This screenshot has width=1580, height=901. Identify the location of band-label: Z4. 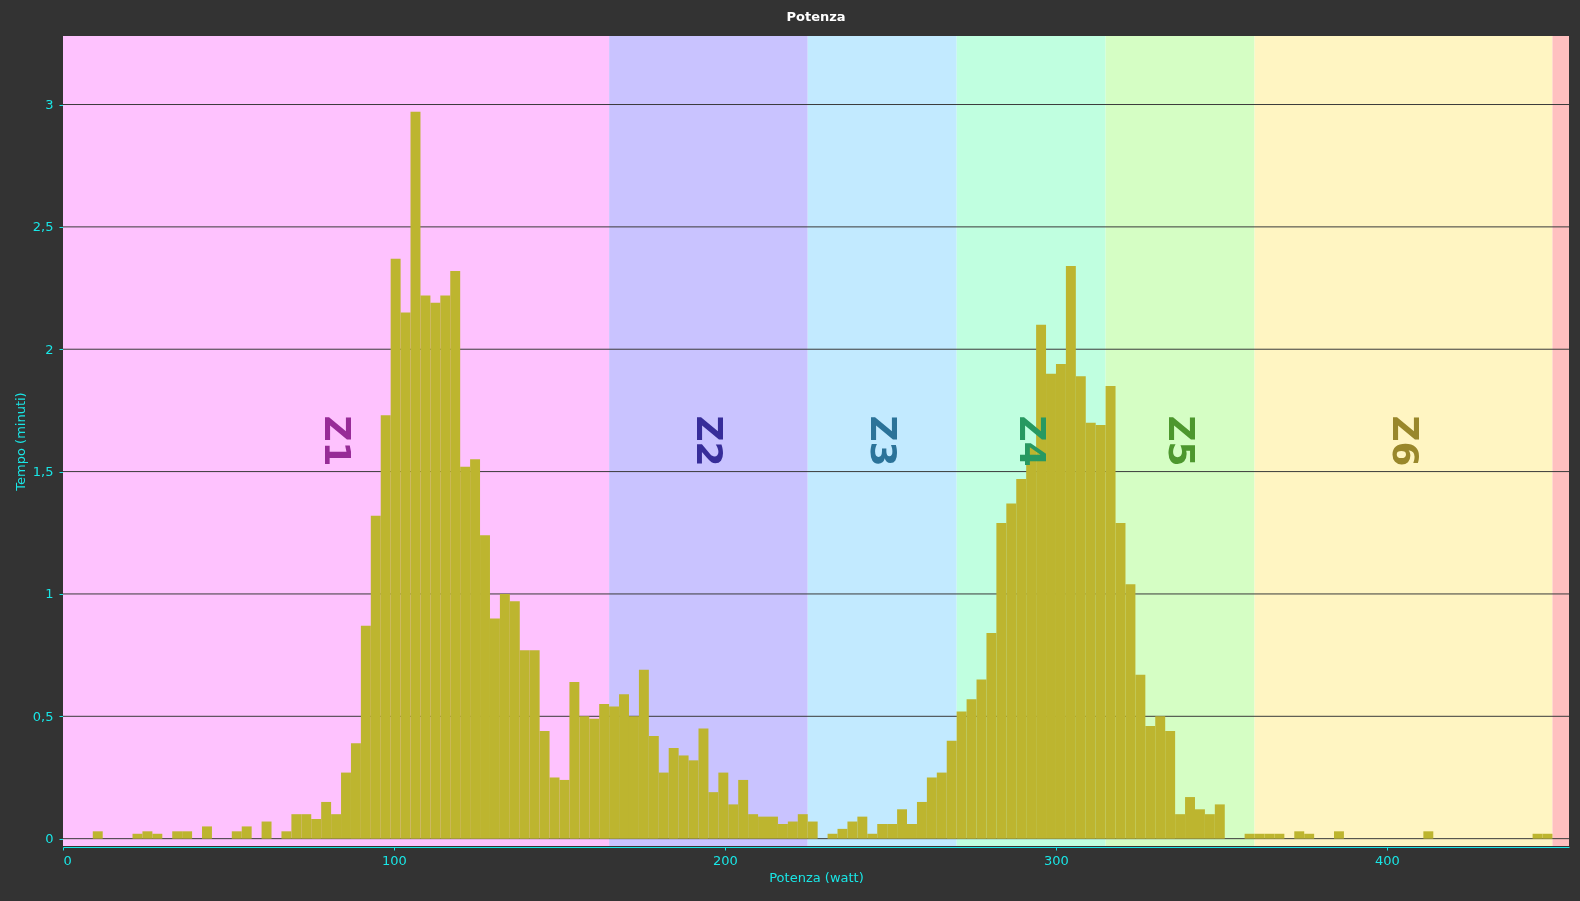
(1033, 441).